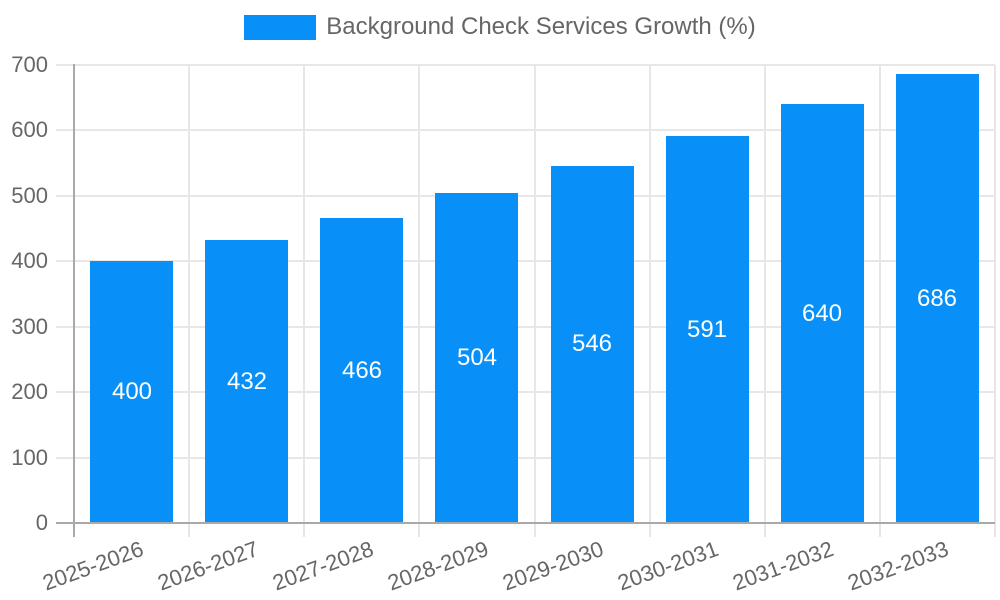  I want to click on bar-value-label: 686, so click(937, 298).